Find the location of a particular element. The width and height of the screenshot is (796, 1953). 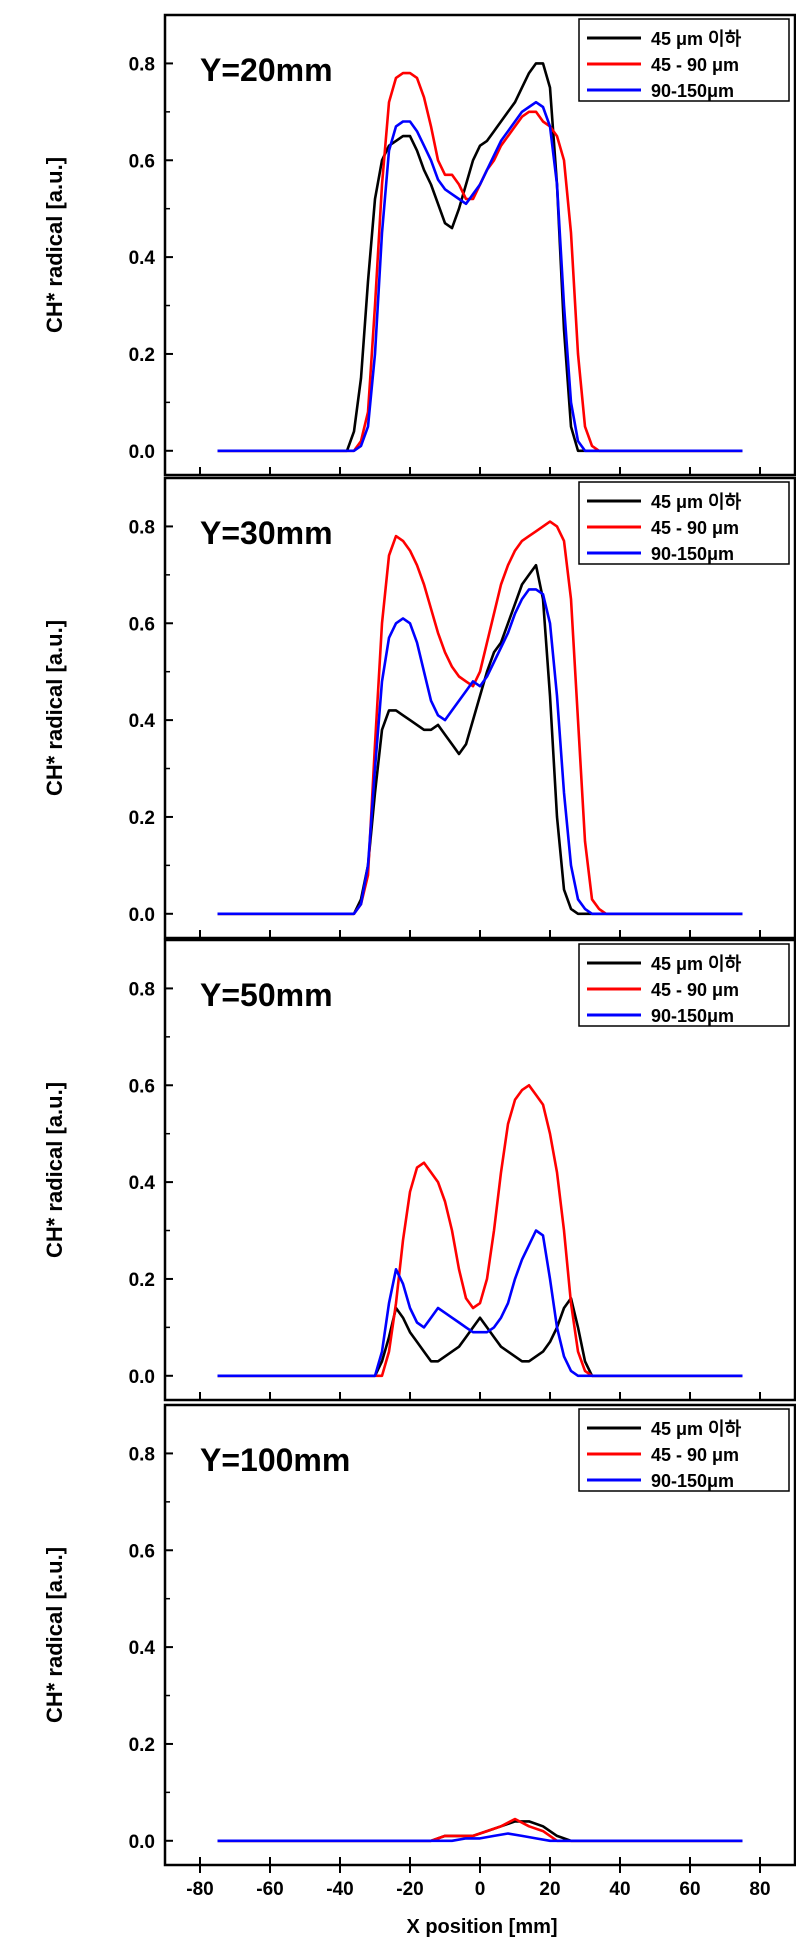

shared-x-axis: -80 -60 -40 -20 0 20 40 60 80 is located at coordinates (478, 1882).